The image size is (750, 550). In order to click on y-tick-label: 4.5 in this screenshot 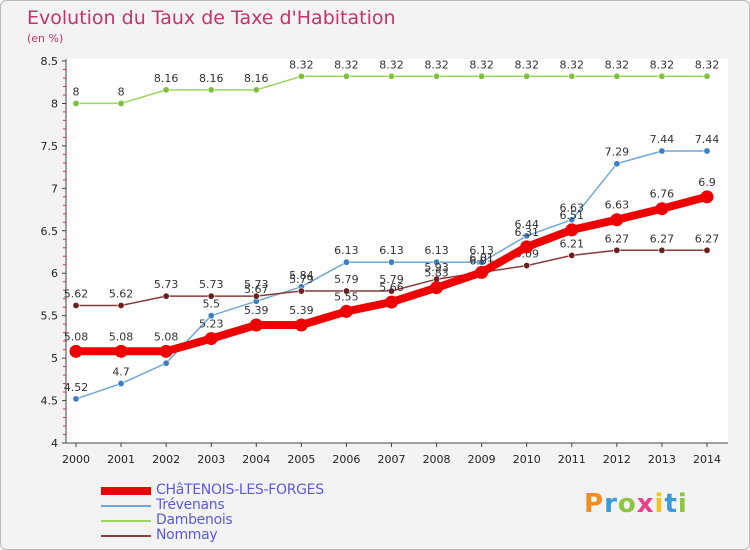, I will do `click(50, 401)`.